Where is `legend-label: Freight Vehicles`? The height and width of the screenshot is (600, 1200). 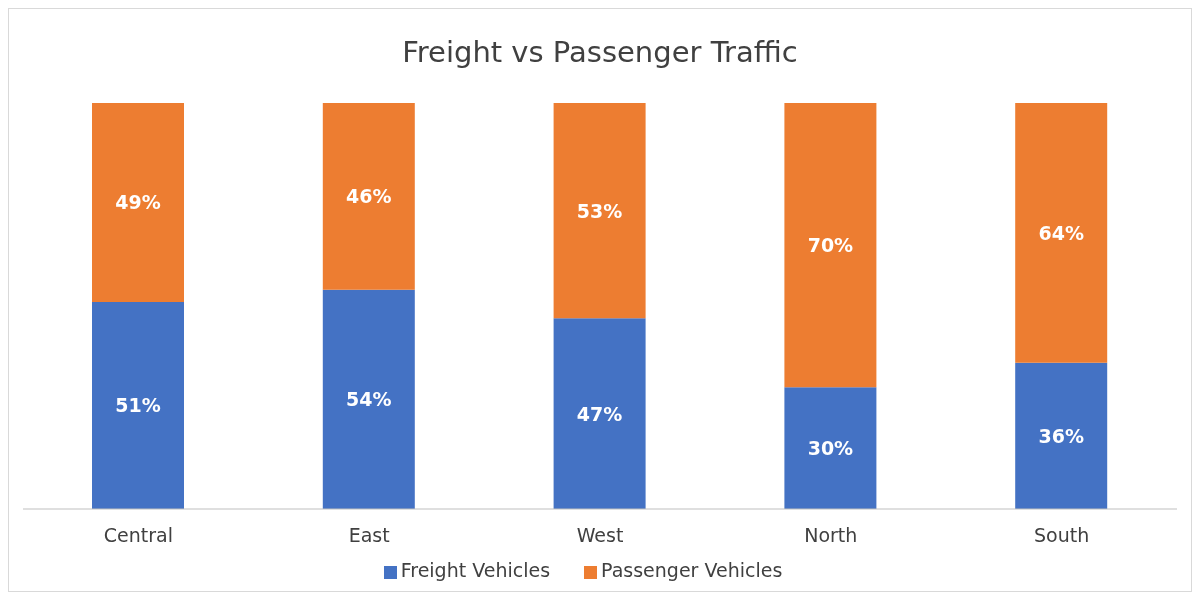
legend-label: Freight Vehicles is located at coordinates (475, 570).